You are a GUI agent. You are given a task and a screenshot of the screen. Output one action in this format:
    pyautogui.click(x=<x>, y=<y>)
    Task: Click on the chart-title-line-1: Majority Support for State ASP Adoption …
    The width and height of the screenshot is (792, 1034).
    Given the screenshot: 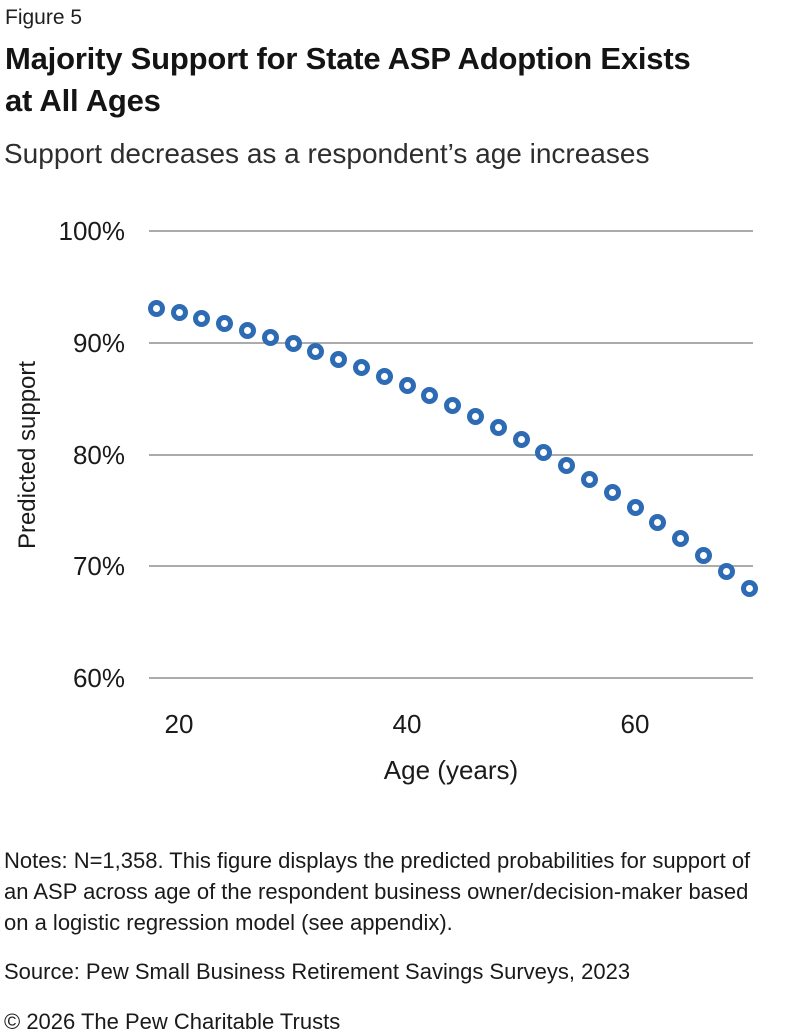 What is the action you would take?
    pyautogui.click(x=348, y=58)
    